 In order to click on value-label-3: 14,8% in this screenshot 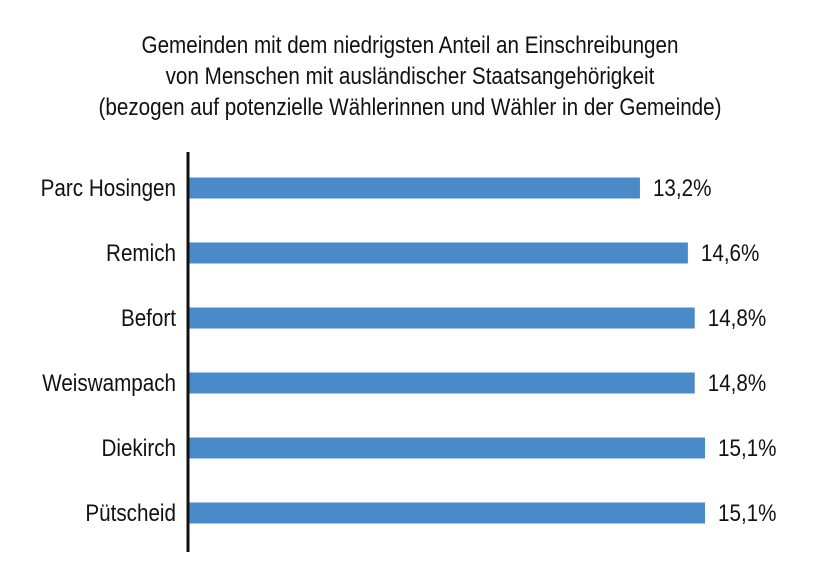, I will do `click(737, 383)`.